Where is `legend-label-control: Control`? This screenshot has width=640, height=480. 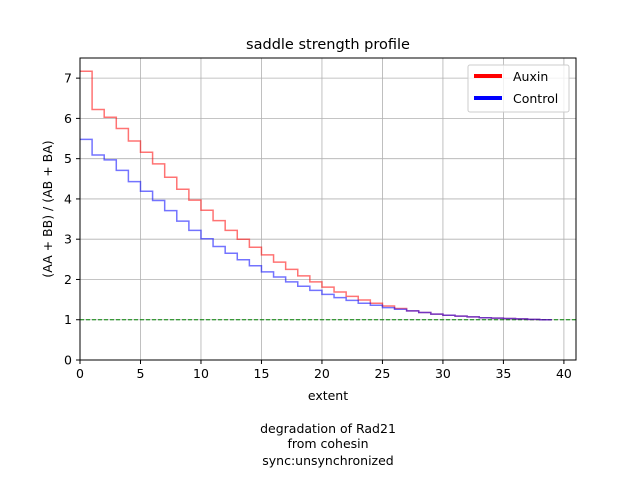
legend-label-control: Control is located at coordinates (535, 98).